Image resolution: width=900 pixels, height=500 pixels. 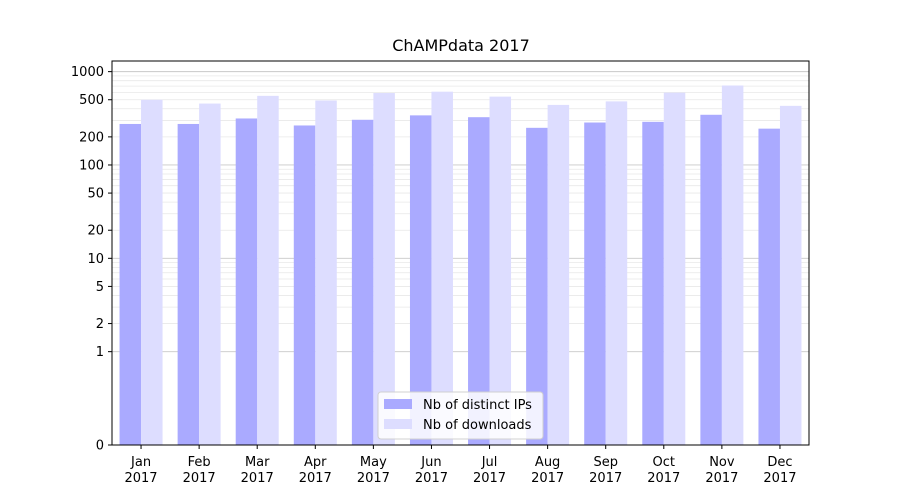 What do you see at coordinates (91, 137) in the screenshot?
I see `y-tick-label: 200` at bounding box center [91, 137].